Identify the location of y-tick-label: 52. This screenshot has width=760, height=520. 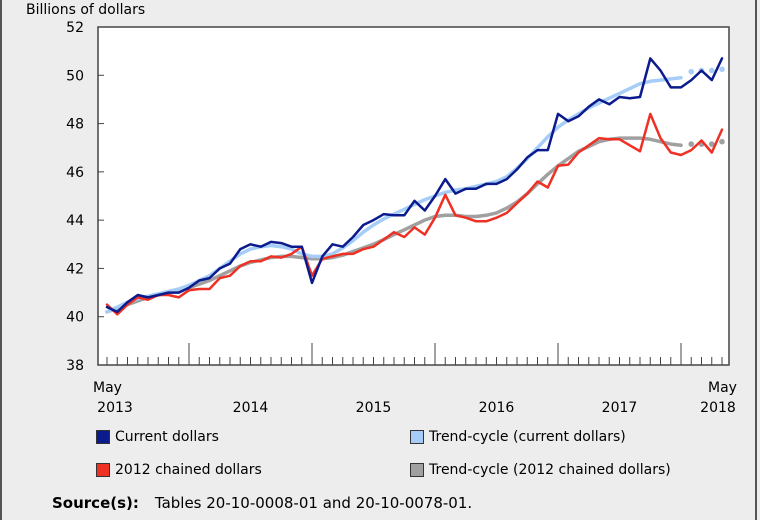
(75, 28).